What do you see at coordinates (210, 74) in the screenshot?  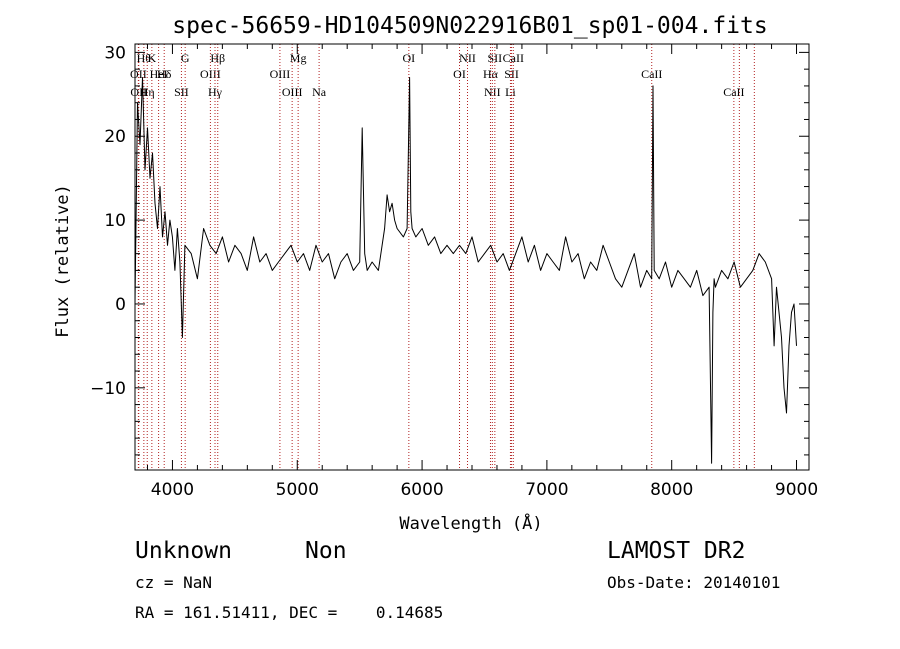 I see `line-marker-label-9: OIII` at bounding box center [210, 74].